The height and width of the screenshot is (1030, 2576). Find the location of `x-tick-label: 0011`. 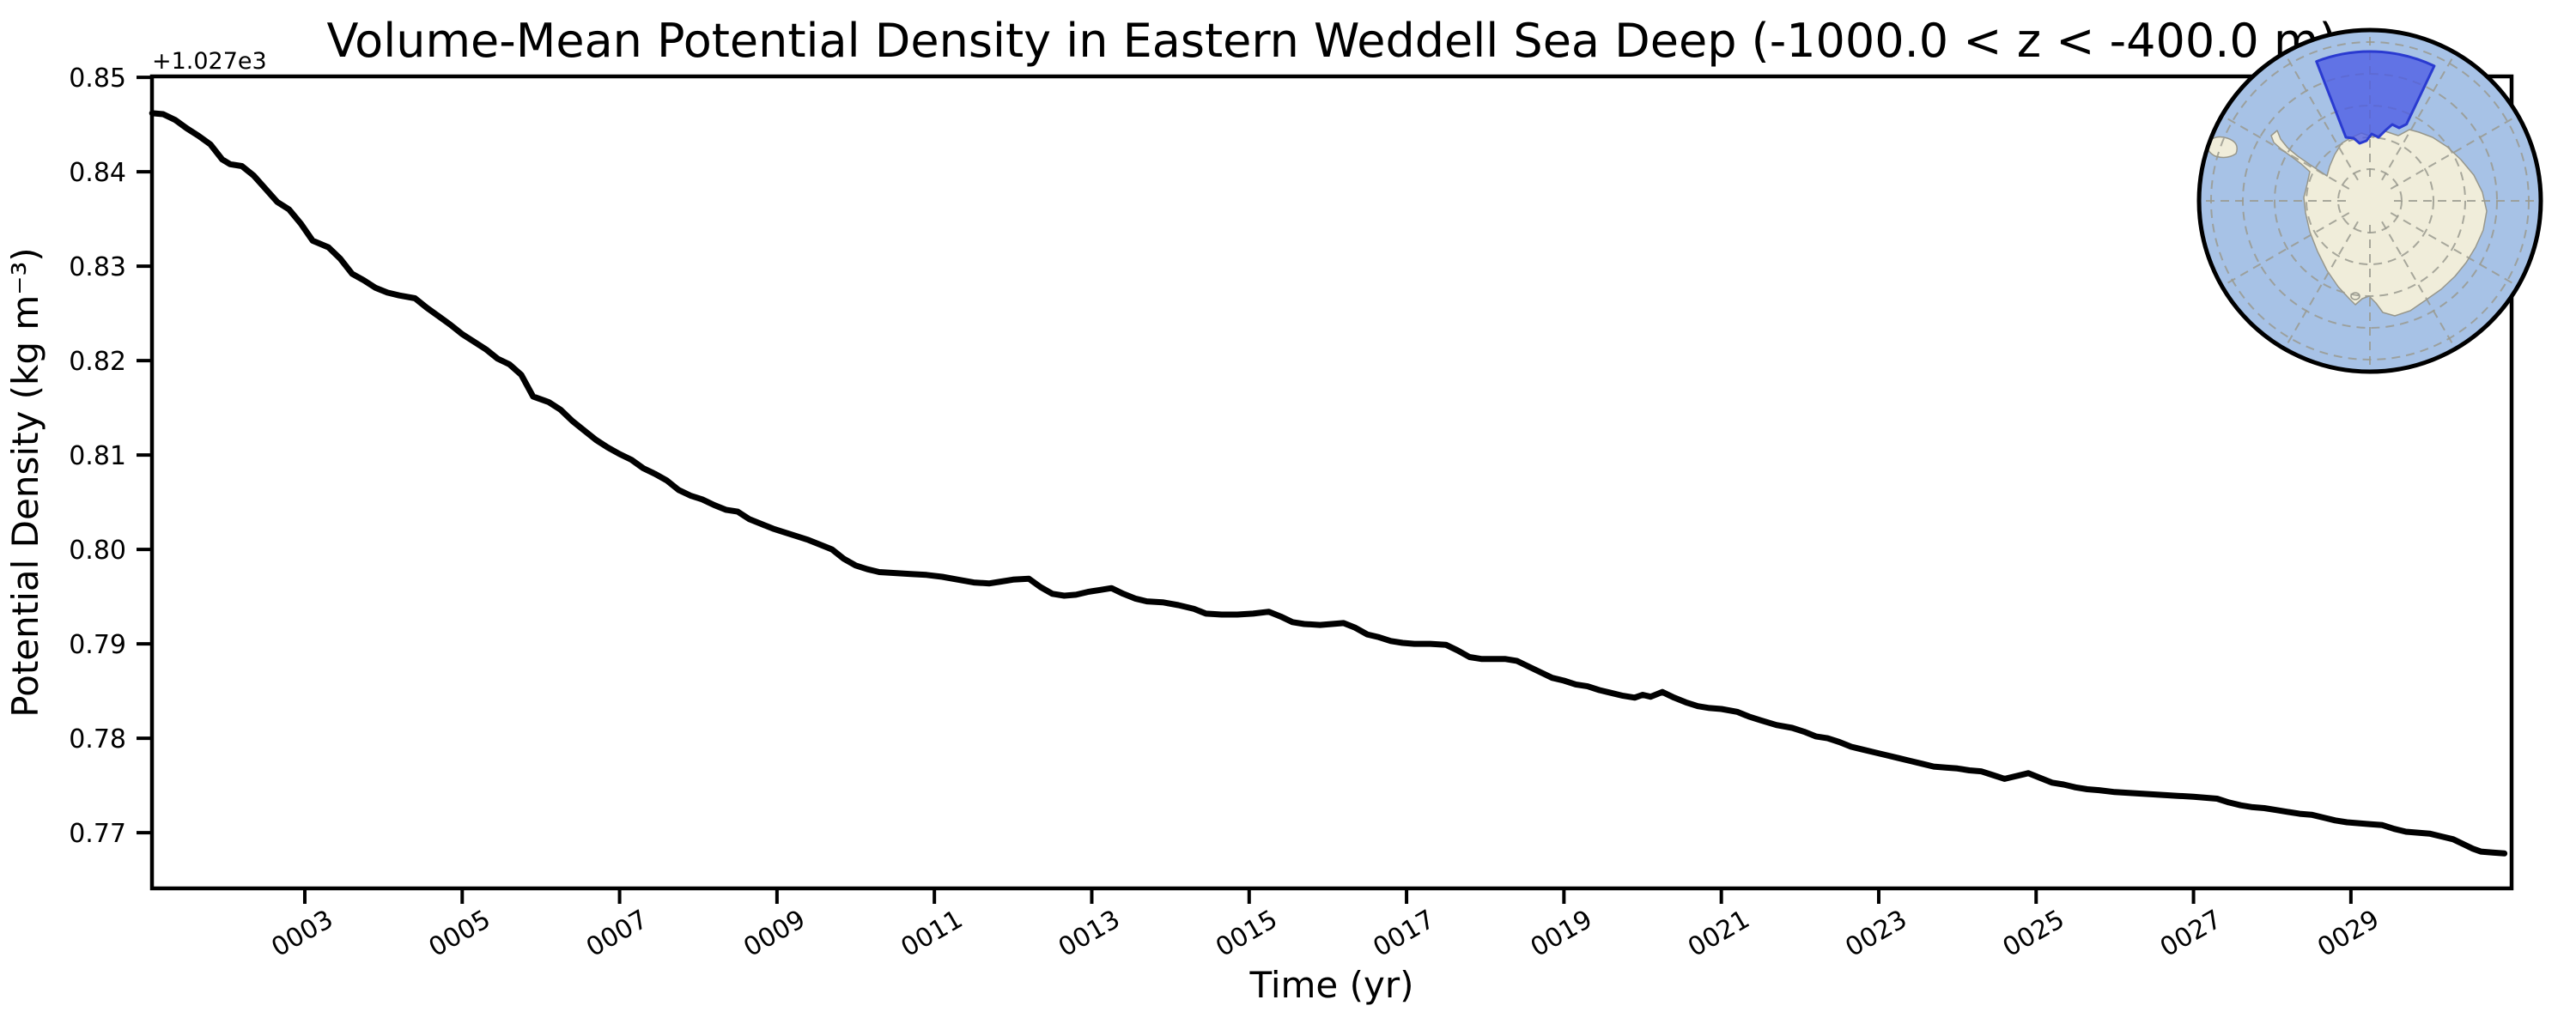

x-tick-label: 0011 is located at coordinates (932, 934).